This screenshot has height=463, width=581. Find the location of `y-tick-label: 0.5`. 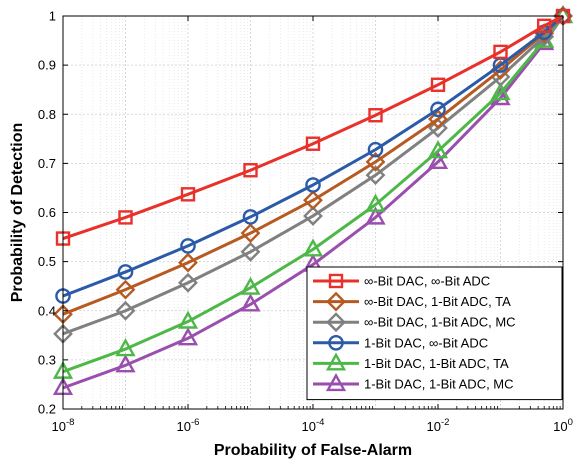

y-tick-label: 0.5 is located at coordinates (47, 261).